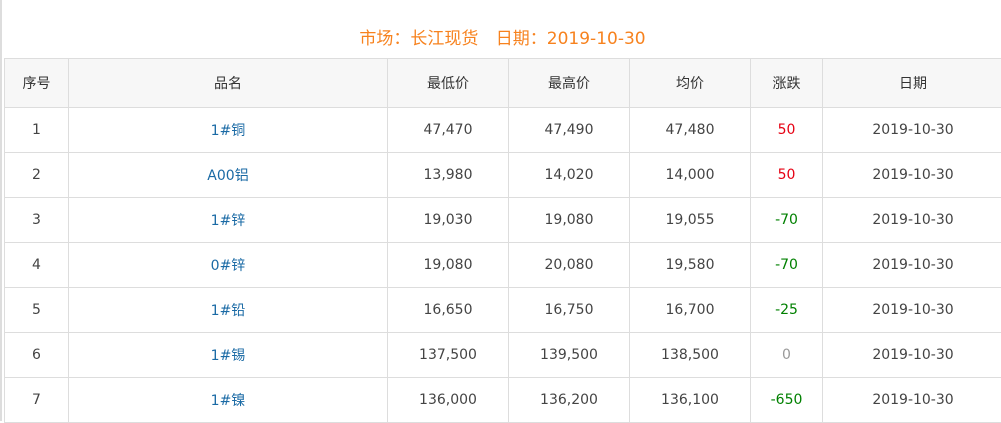  I want to click on row-no: 3, so click(37, 220).